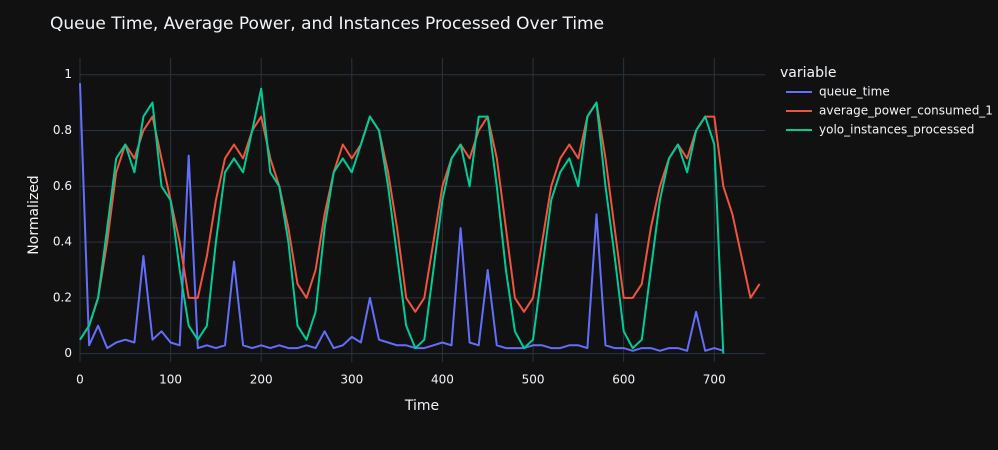  What do you see at coordinates (62, 186) in the screenshot?
I see `y-tick-label: 0.6` at bounding box center [62, 186].